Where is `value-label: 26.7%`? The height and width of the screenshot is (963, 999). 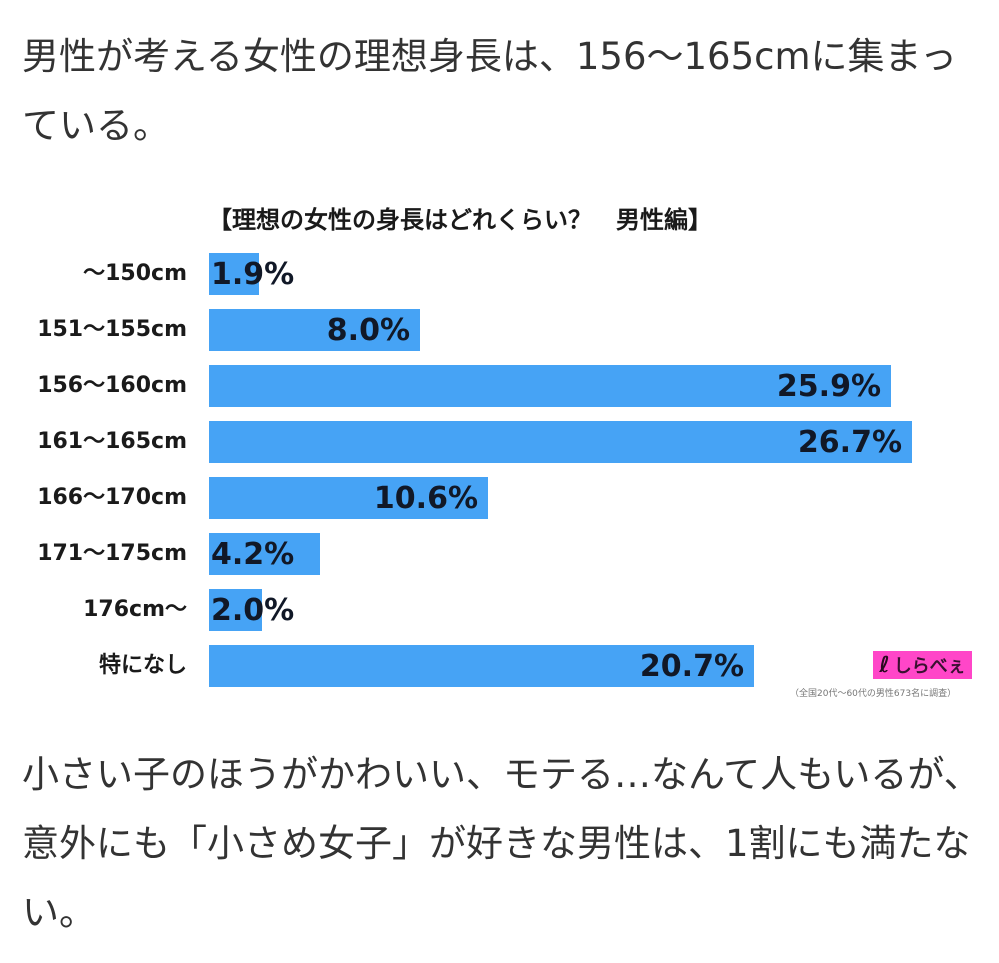
value-label: 26.7% is located at coordinates (849, 442).